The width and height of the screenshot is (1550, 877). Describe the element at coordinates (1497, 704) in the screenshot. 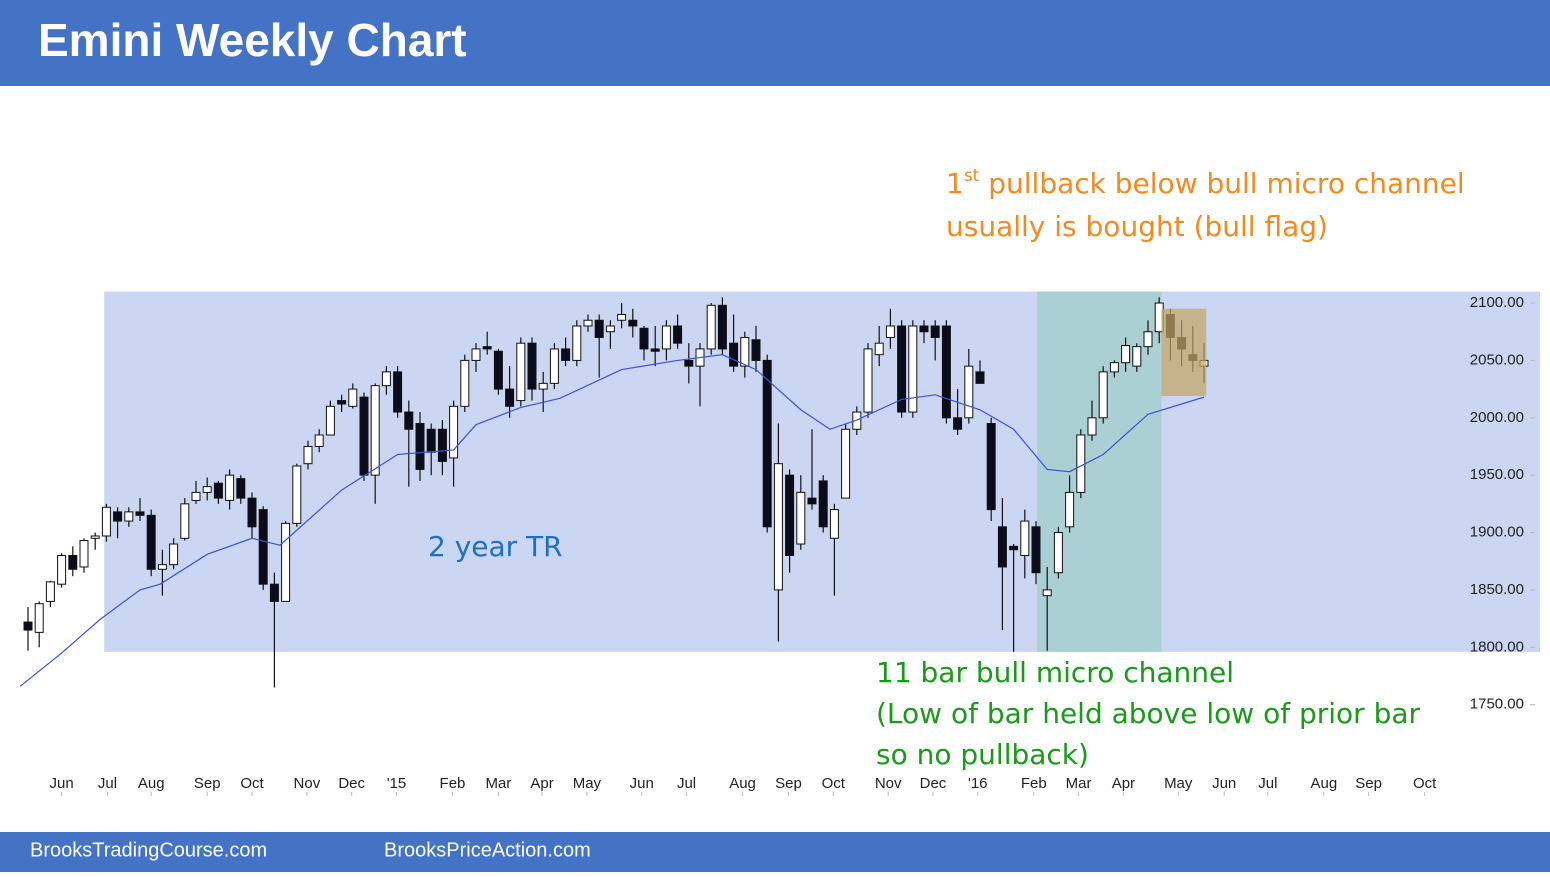

I see `y-tick-label: 1750.00` at that location.